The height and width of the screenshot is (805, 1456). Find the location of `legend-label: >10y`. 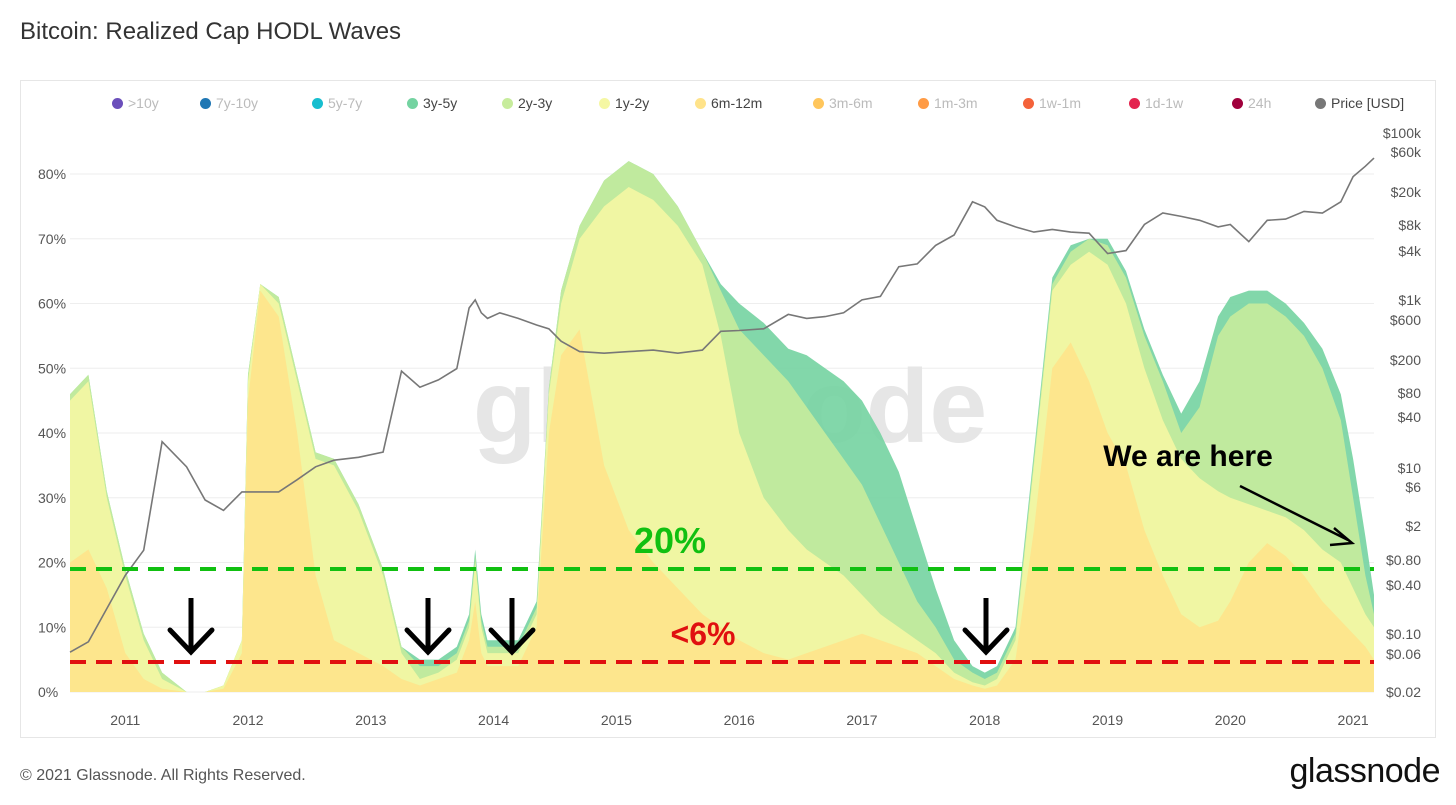

legend-label: >10y is located at coordinates (143, 103).